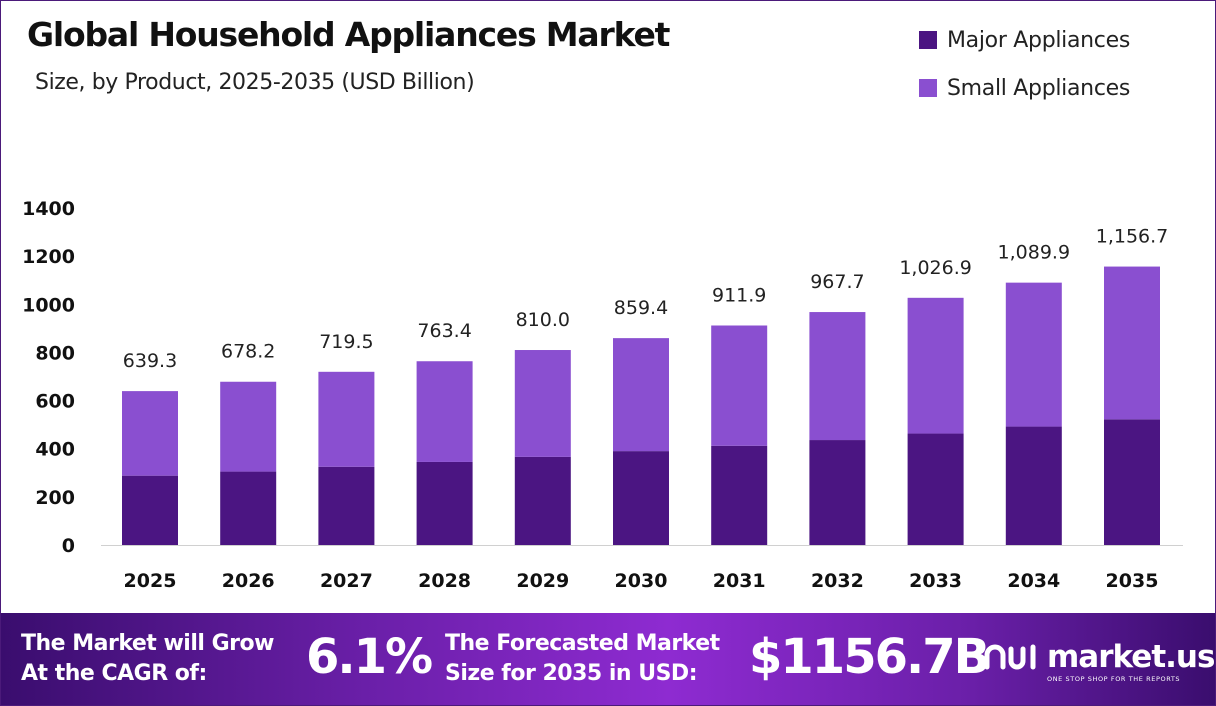 Image resolution: width=1216 pixels, height=706 pixels. I want to click on legend: Major Appliances Small Appliances, so click(1024, 73).